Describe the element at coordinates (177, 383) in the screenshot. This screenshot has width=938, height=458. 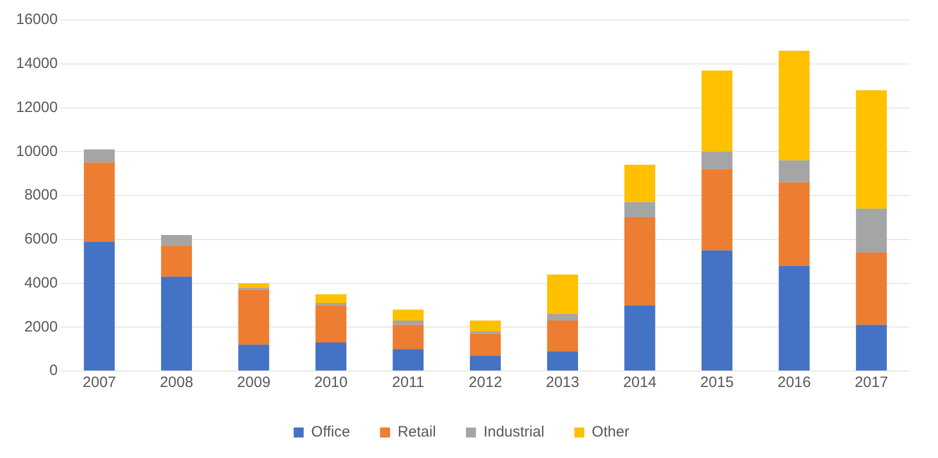
I see `x-tick-label: 2008` at that location.